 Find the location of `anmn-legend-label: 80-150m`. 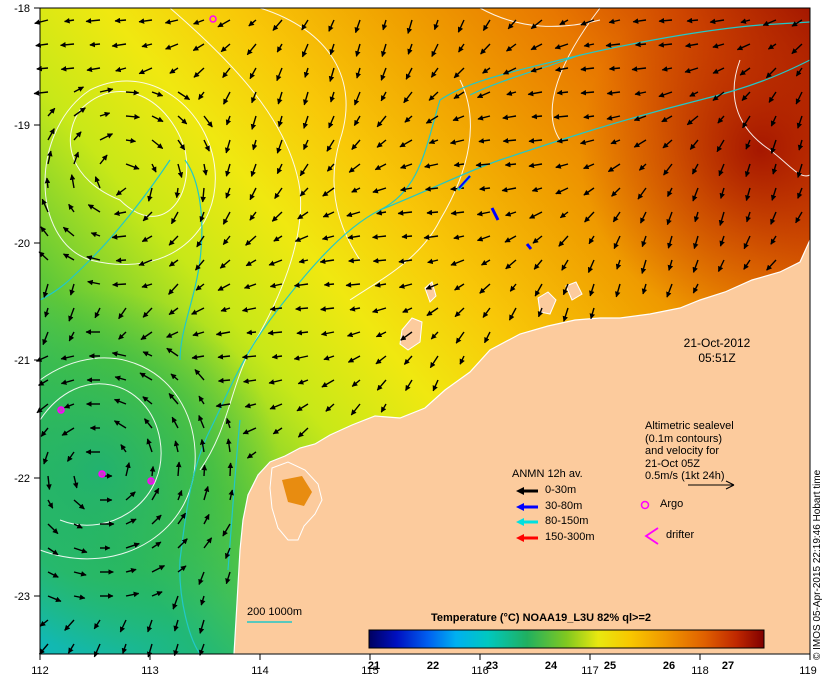

anmn-legend-label: 80-150m is located at coordinates (567, 521).